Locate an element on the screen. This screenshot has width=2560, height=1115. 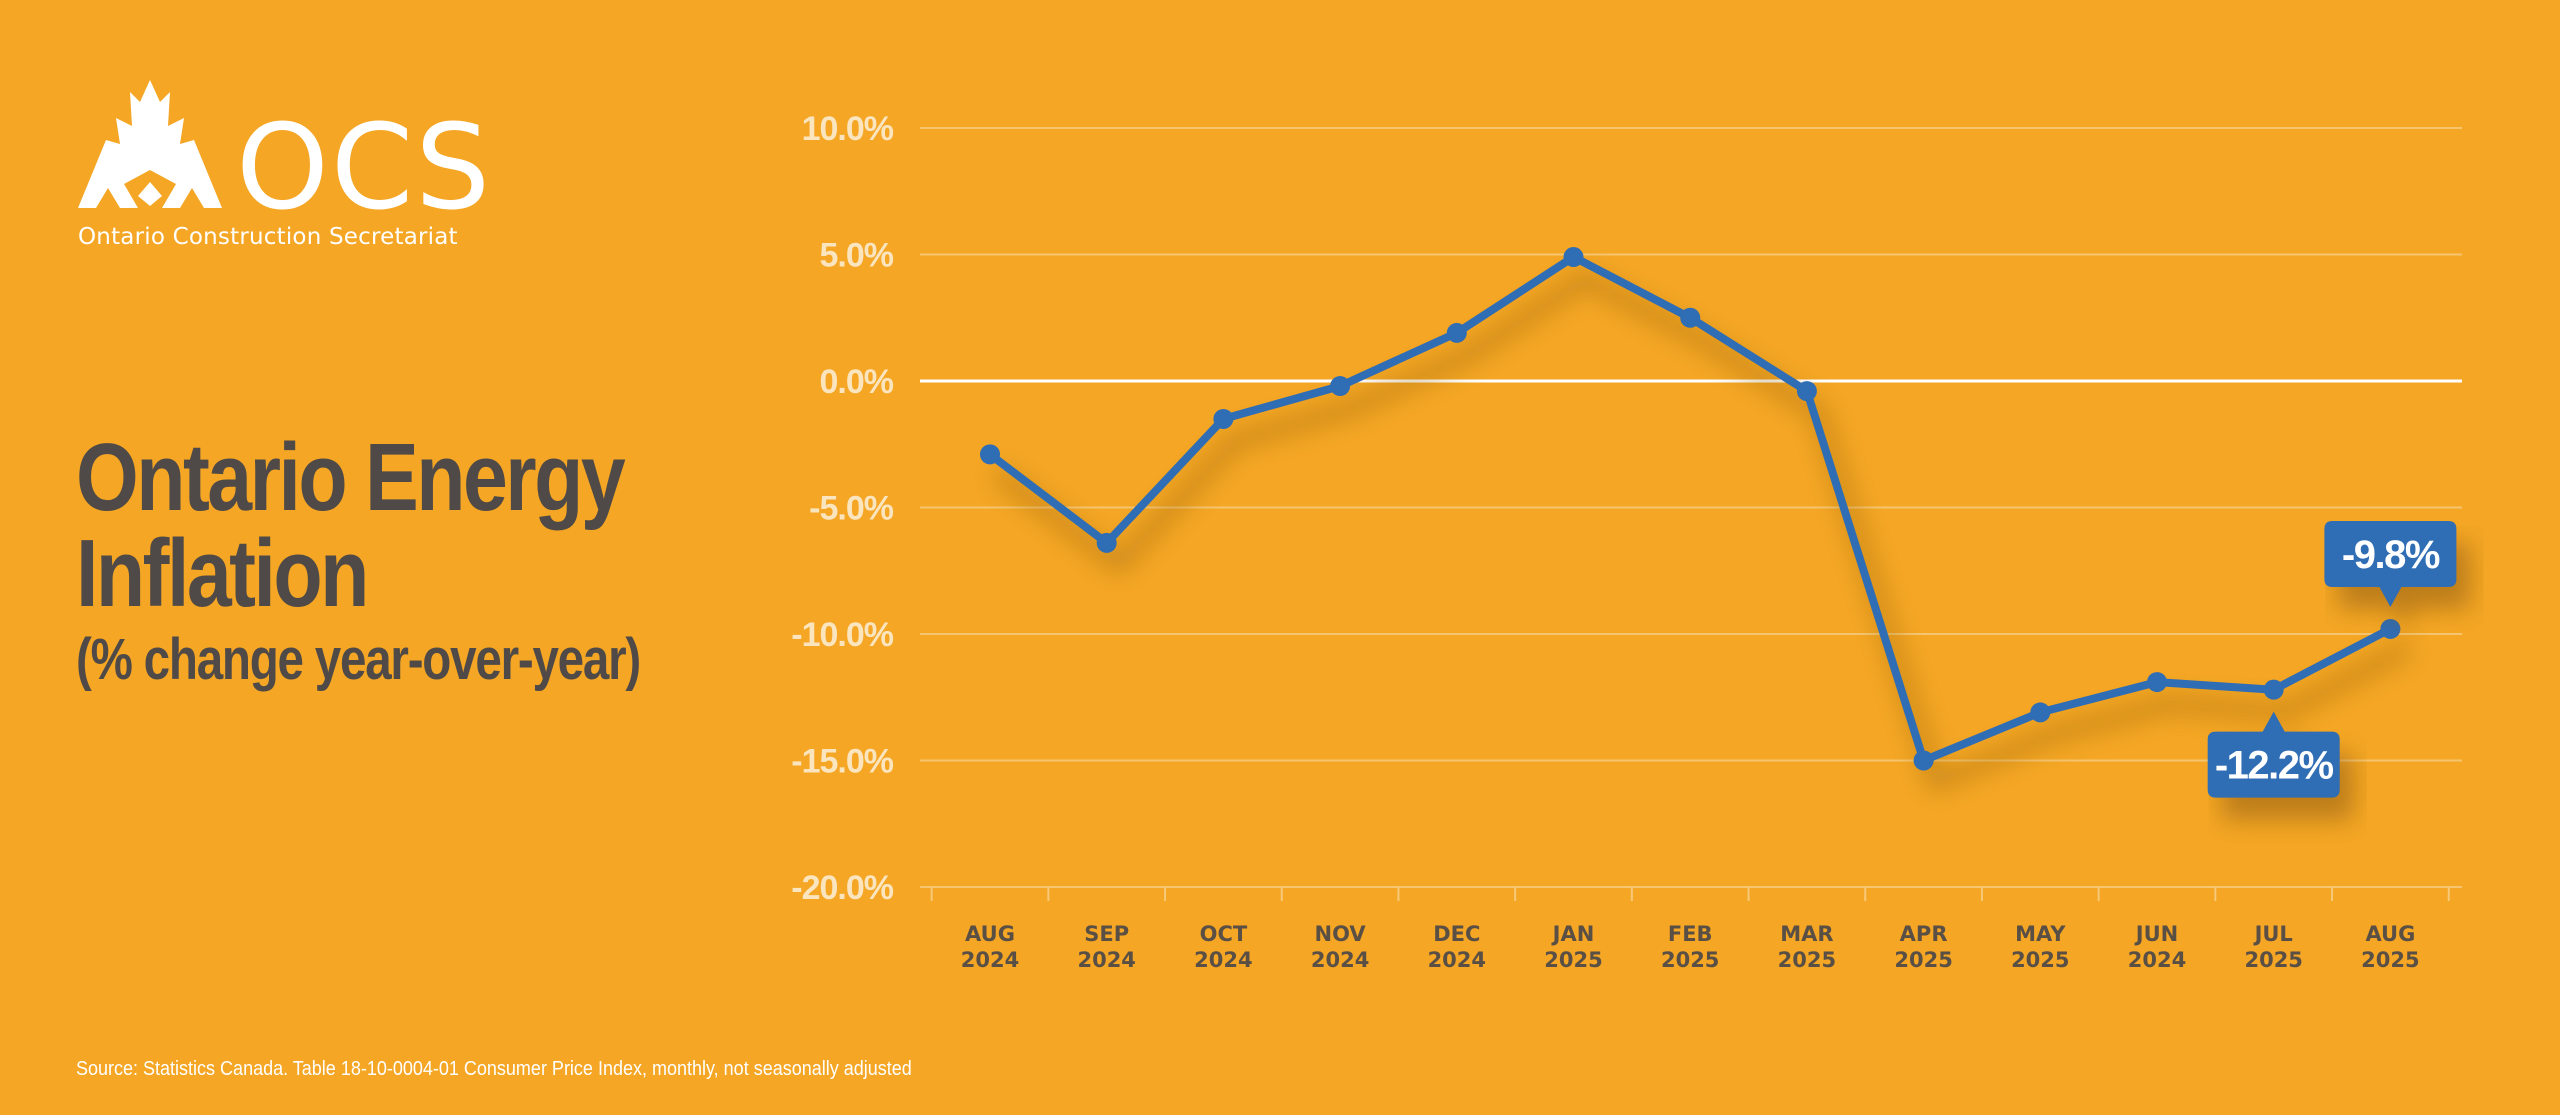
x-tick-label-month: JAN is located at coordinates (1573, 934).